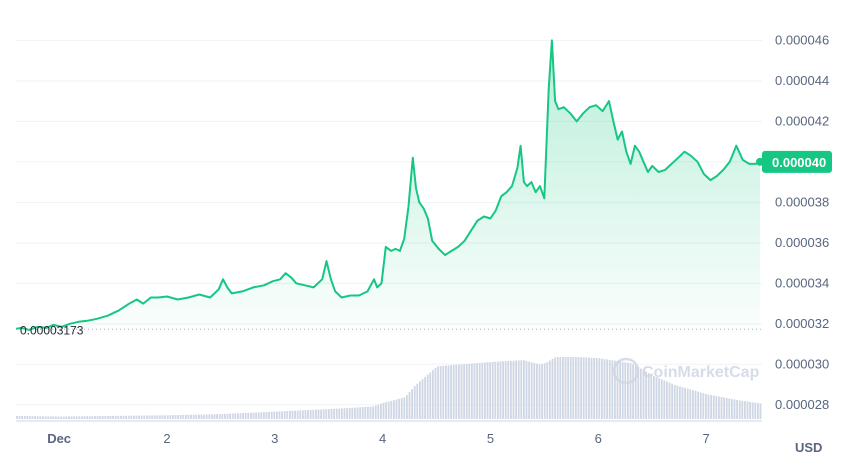 This screenshot has width=850, height=469. I want to click on x-axis: Dec 2 3 4 5 6 7, so click(378, 438).